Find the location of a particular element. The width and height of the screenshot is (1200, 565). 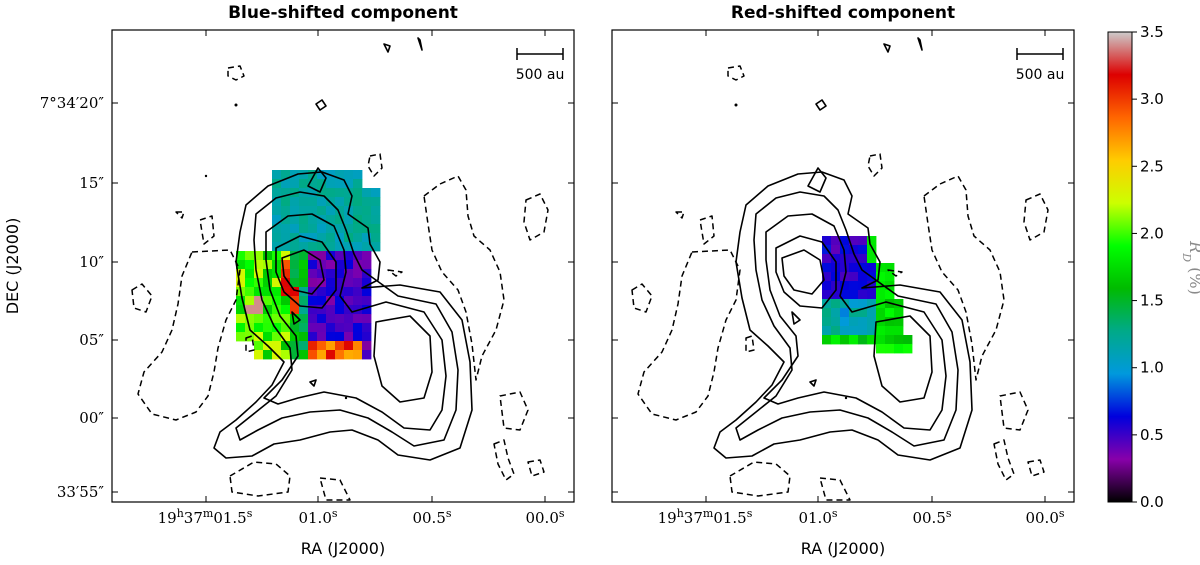

y-tick-label: 15″ is located at coordinates (91, 183).